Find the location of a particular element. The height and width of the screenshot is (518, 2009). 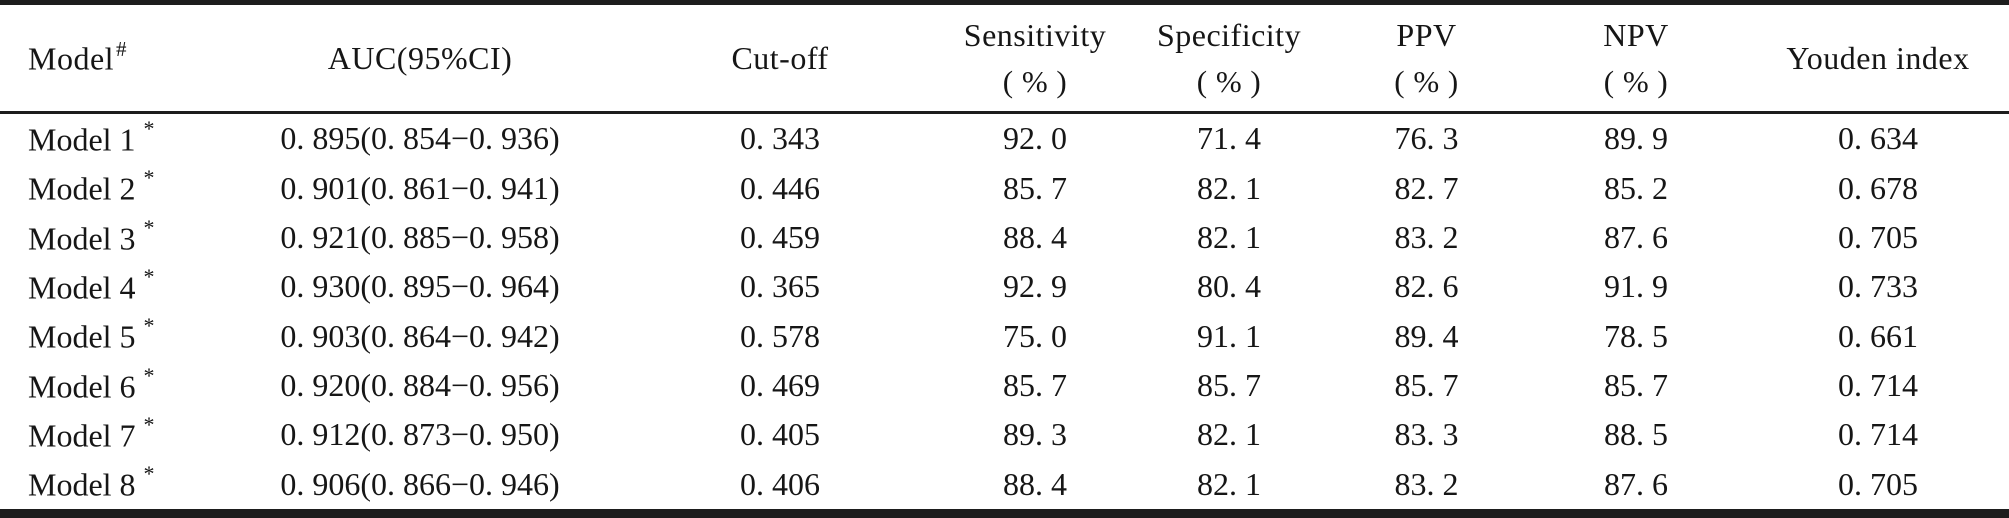

sensitivity-header-unit: ( % ) is located at coordinates (1035, 81).